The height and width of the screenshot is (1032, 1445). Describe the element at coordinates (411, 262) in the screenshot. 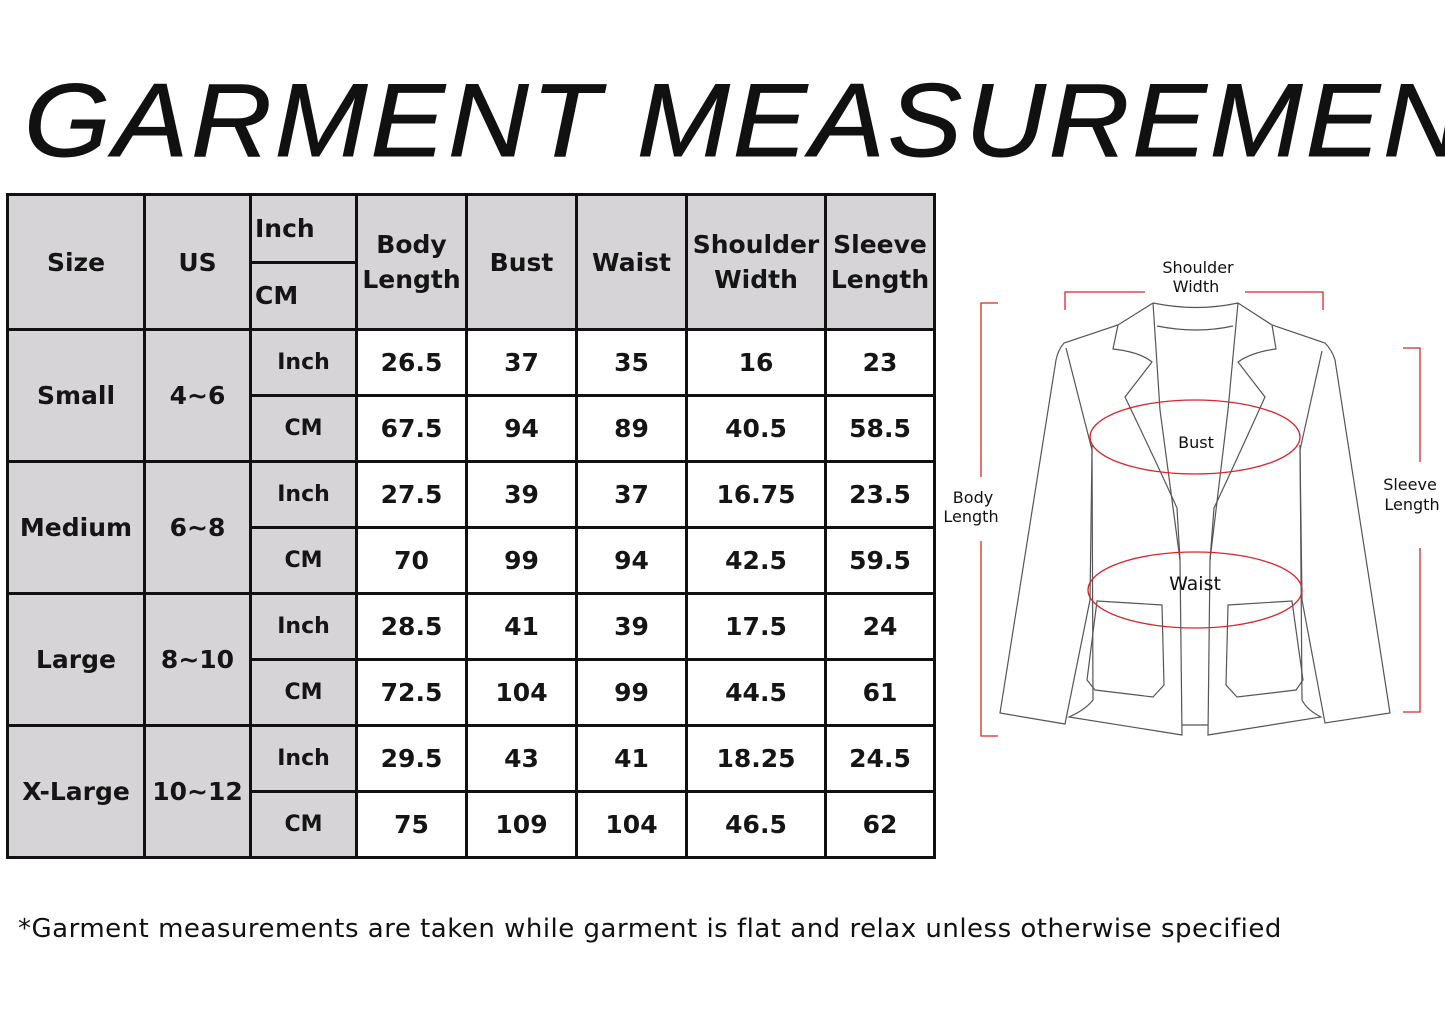

I see `header-body-length: Body Length` at that location.